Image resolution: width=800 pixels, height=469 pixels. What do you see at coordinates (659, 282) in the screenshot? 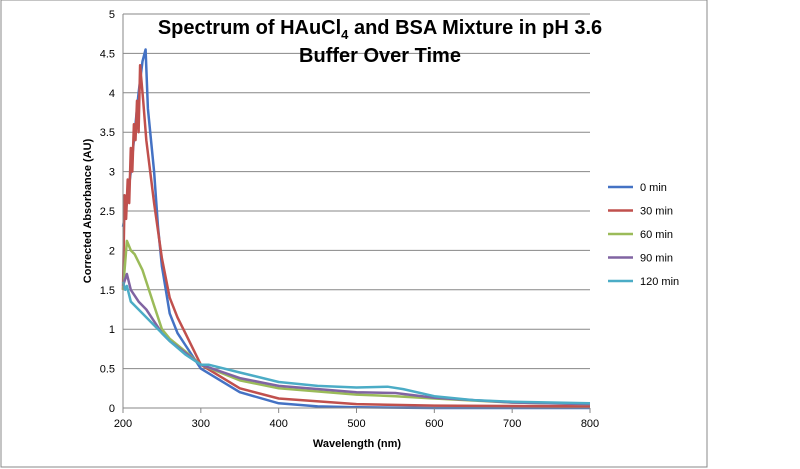
I see `legend-label: 120 min` at bounding box center [659, 282].